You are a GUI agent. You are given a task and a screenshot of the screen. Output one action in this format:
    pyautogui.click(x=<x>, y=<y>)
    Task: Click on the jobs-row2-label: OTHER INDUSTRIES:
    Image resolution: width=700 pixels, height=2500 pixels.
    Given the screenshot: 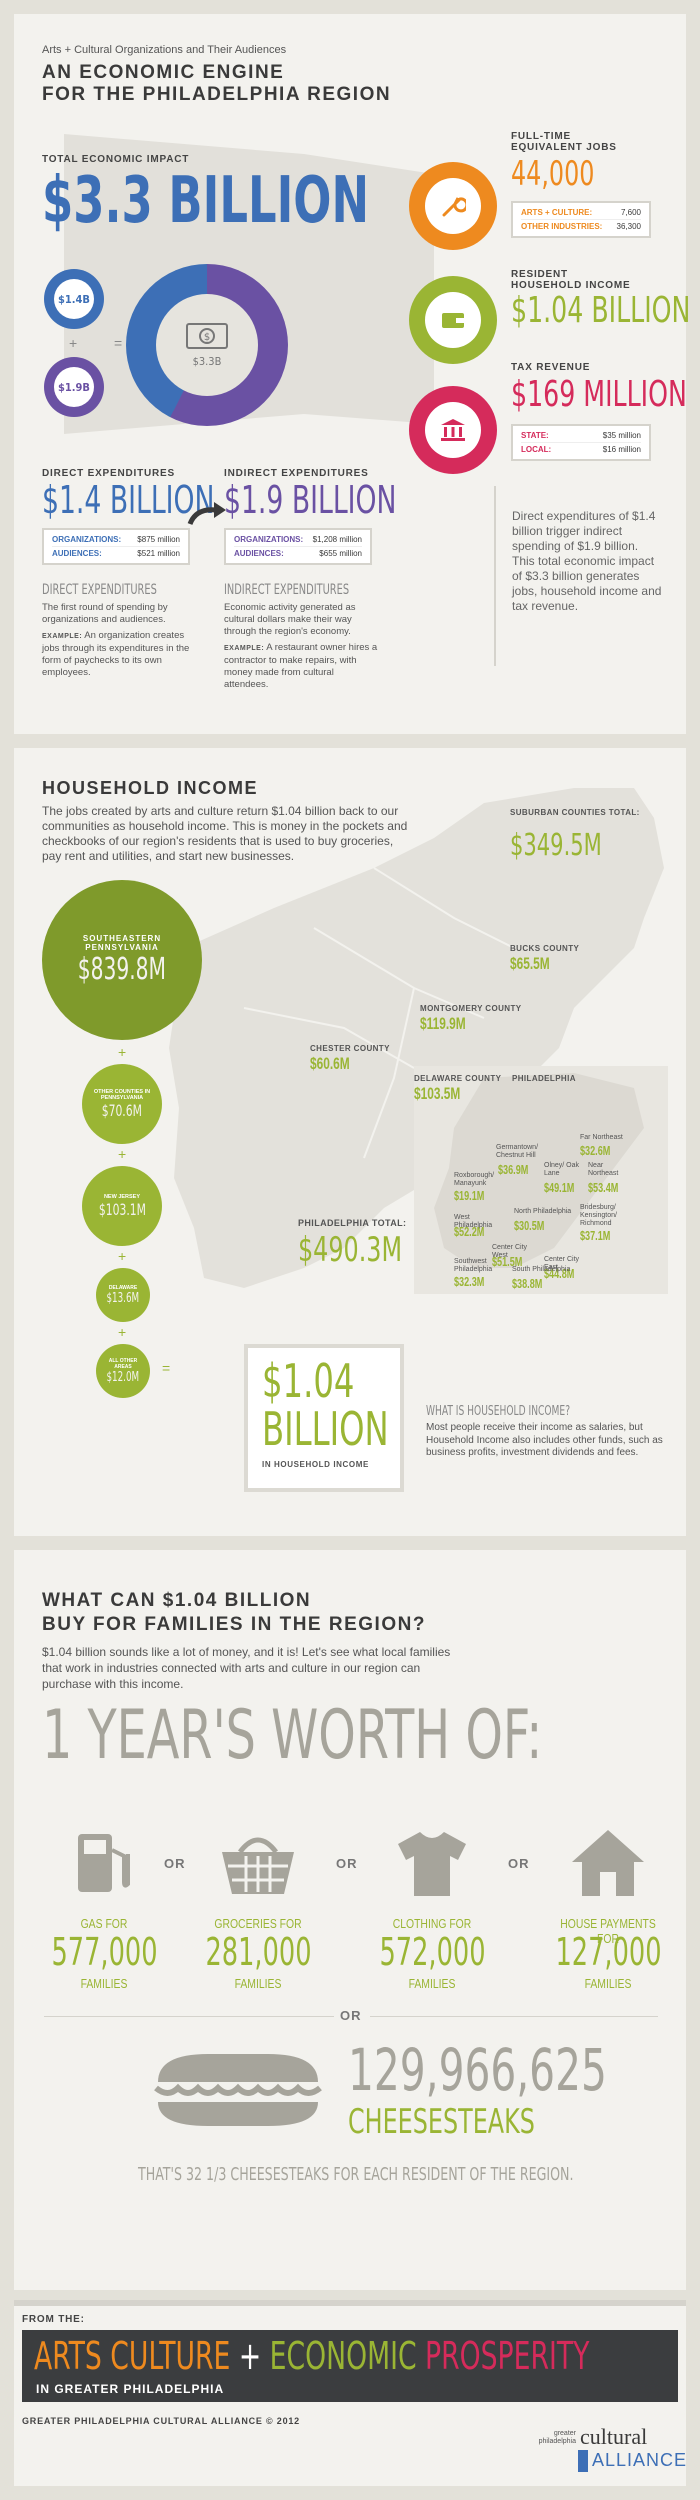 What is the action you would take?
    pyautogui.click(x=562, y=226)
    